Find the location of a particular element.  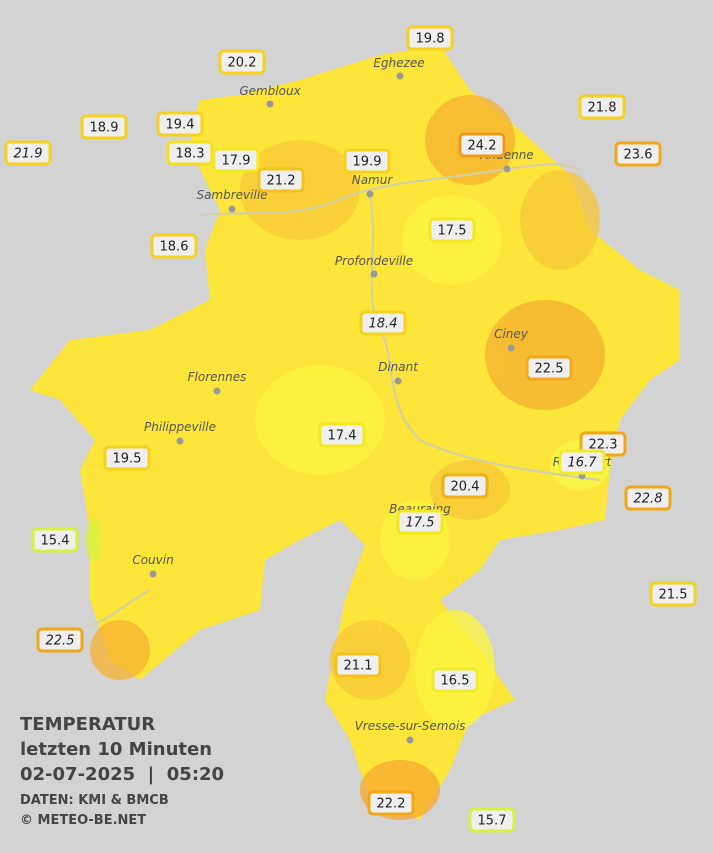

station: 23.6 is located at coordinates (638, 154).